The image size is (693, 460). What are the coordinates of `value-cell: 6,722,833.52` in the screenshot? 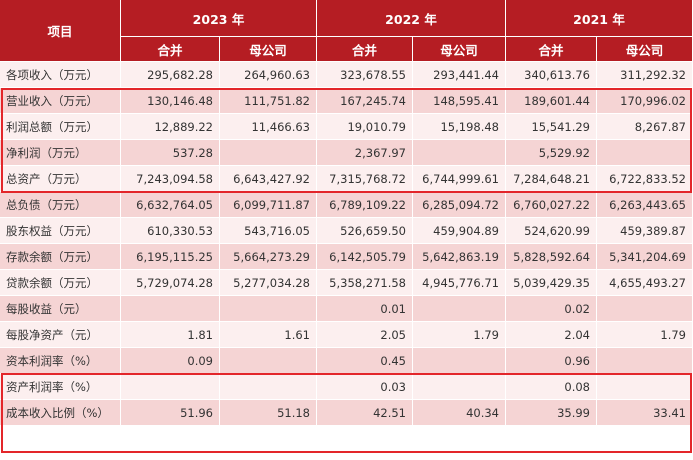 It's located at (645, 179).